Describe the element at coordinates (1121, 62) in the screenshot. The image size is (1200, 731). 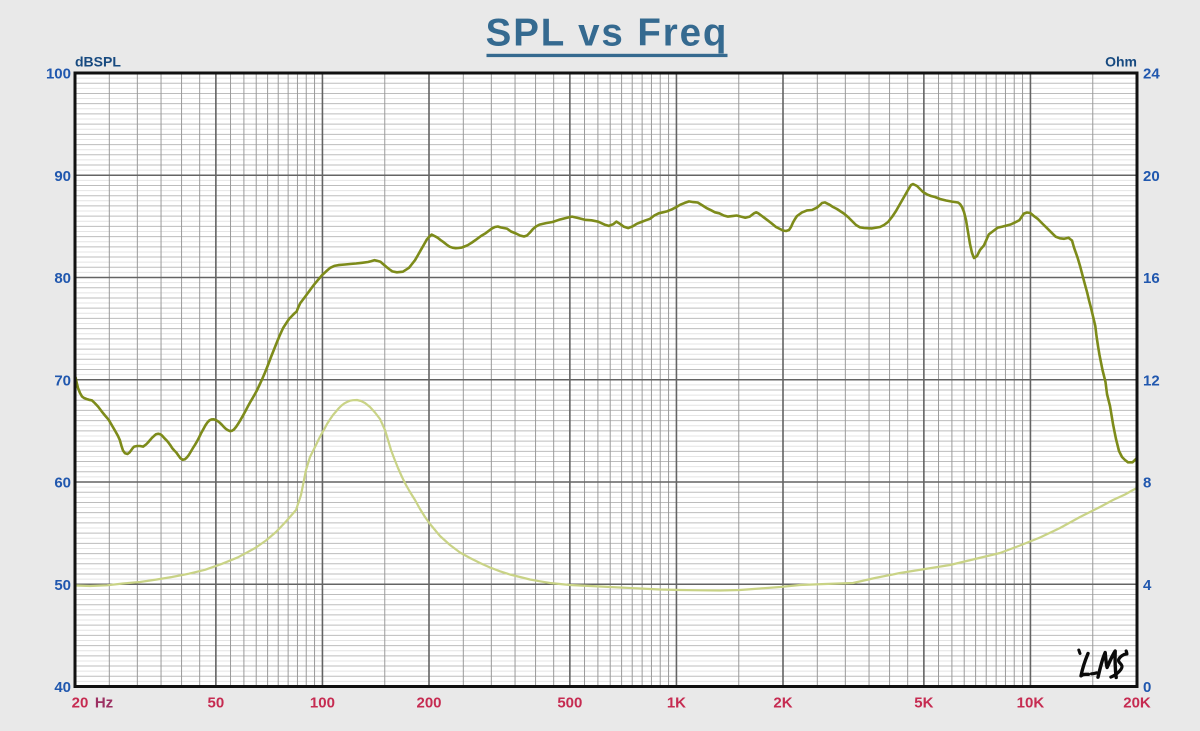
I see `svg-text: Ohm` at that location.